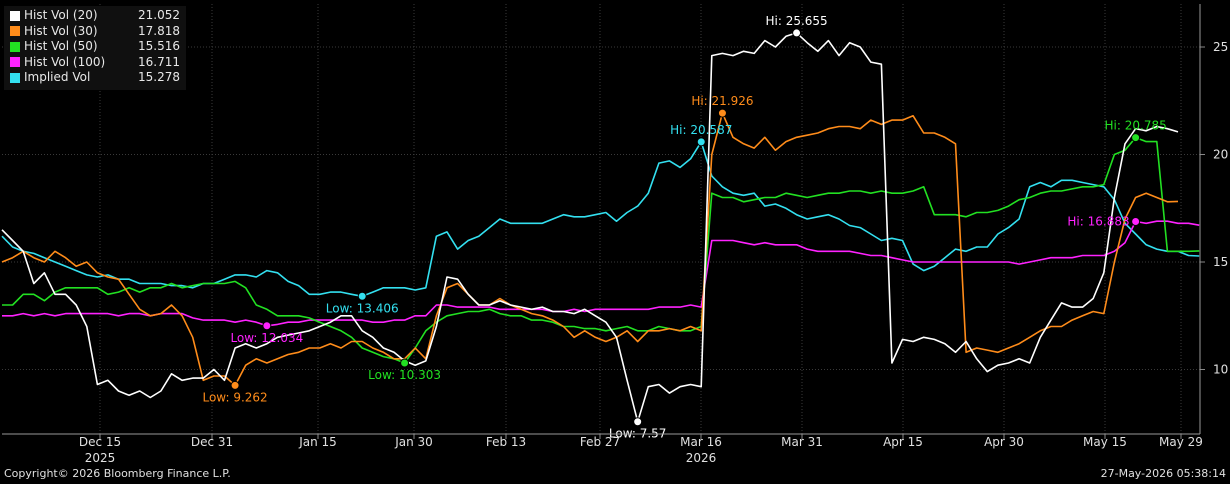 The height and width of the screenshot is (484, 1230). I want to click on x-tick-label: Mar 16, so click(701, 442).